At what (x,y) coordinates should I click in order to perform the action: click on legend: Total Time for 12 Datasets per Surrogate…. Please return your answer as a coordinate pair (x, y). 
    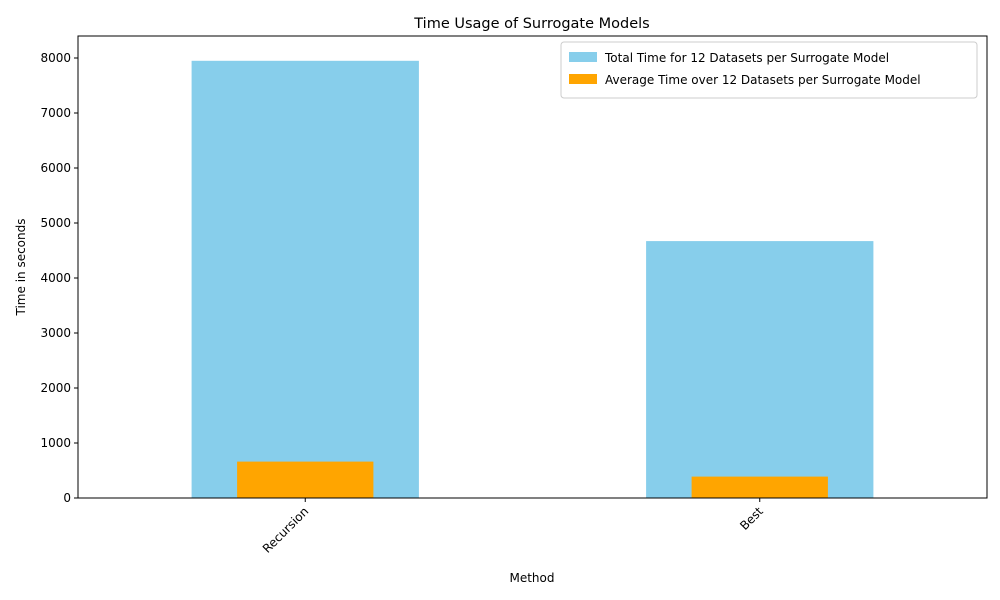
    Looking at the image, I should click on (769, 70).